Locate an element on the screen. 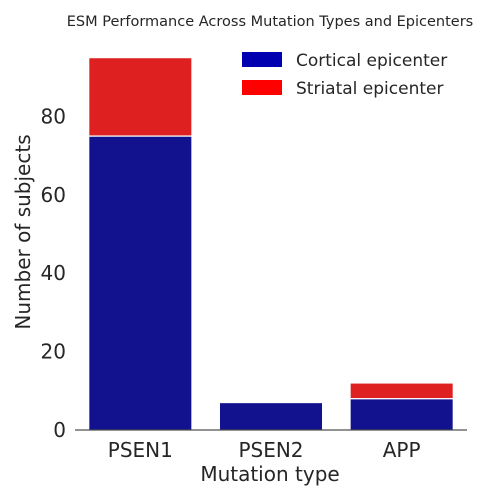 This screenshot has height=500, width=500. legend-label-cortical: Cortical epicenter is located at coordinates (371, 61).